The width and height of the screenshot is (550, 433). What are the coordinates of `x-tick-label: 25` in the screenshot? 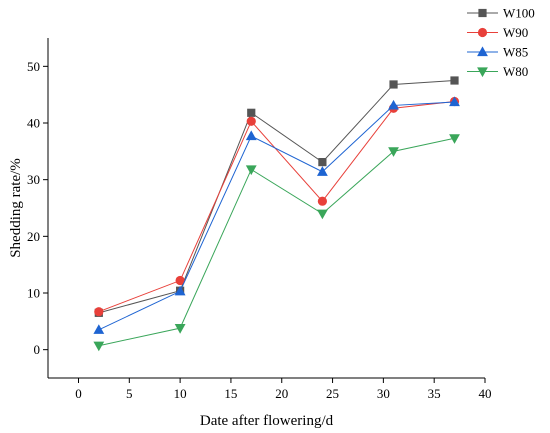 It's located at (332, 393).